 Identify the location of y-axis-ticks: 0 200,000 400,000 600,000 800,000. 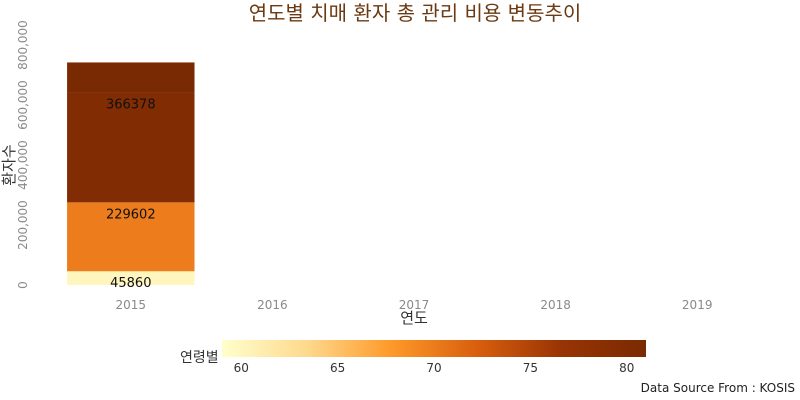
(23, 154).